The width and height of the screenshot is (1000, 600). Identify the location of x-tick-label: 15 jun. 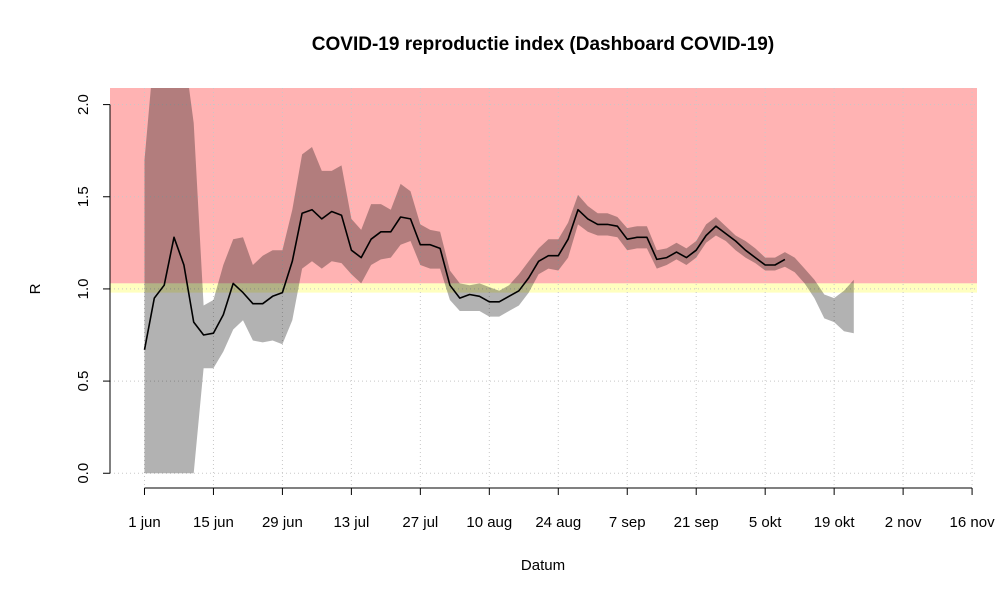
(213, 522).